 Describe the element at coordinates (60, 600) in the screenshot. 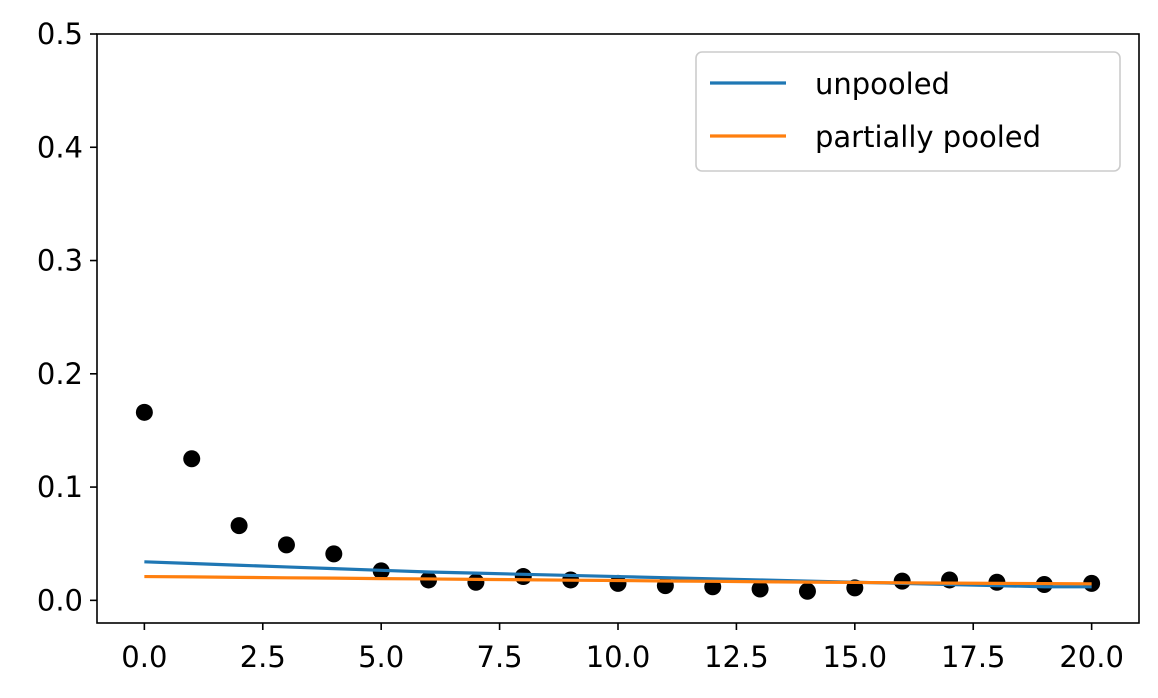

I see `y-tick-label: 0.0` at that location.